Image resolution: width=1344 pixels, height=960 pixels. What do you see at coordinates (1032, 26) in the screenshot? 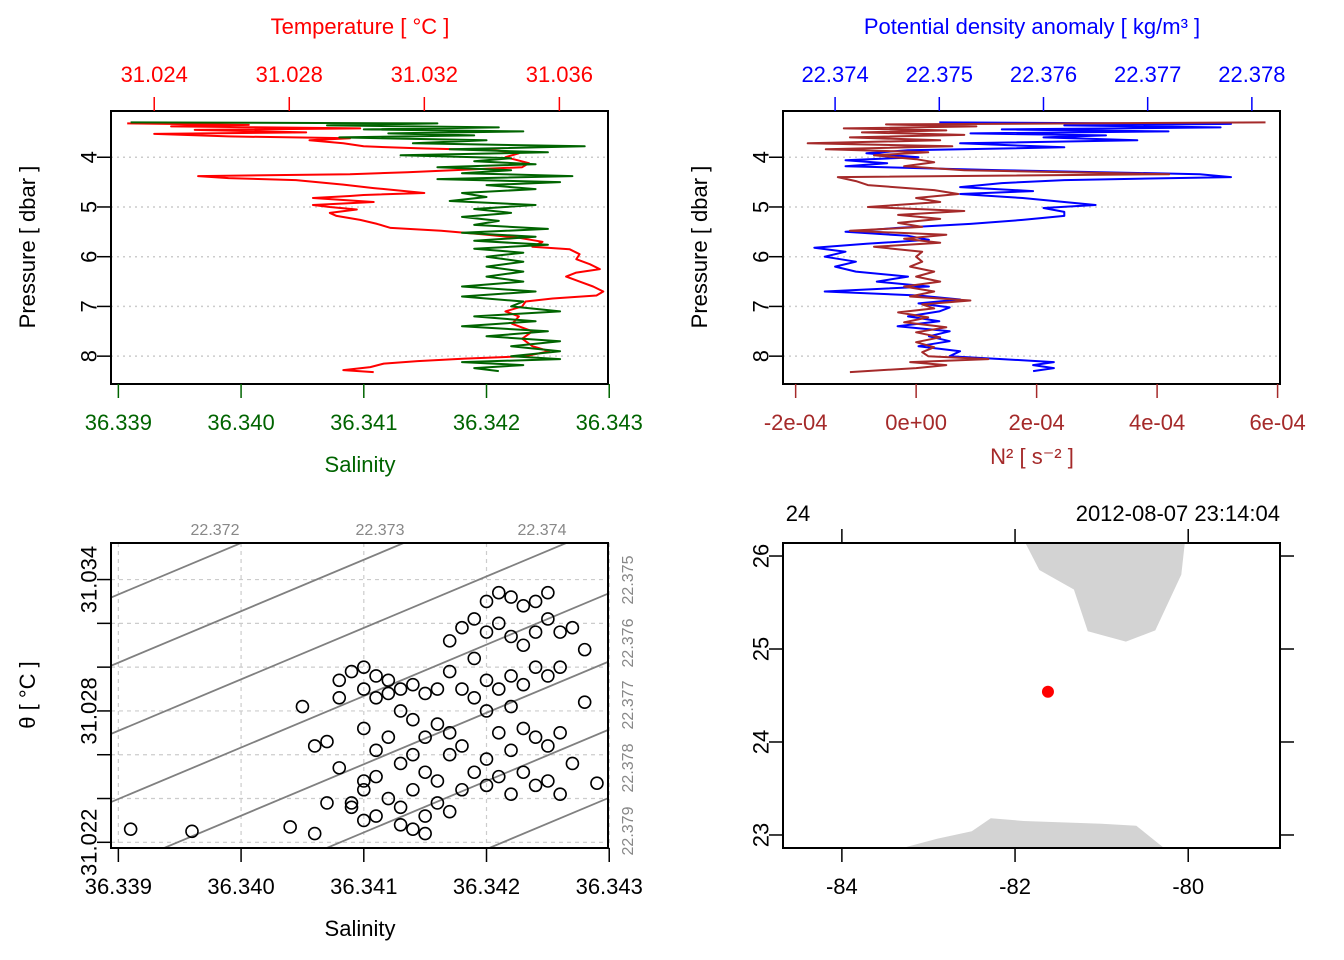
I see `p2-top-axis-title: Potential density anomaly [ kg/m³ ]` at bounding box center [1032, 26].